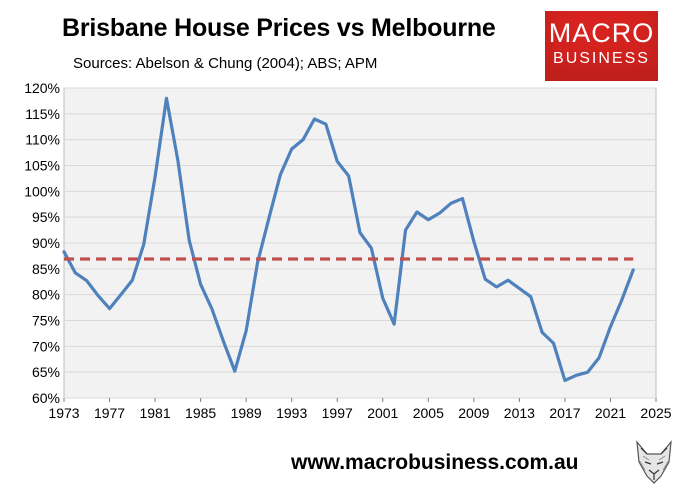  What do you see at coordinates (42, 88) in the screenshot?
I see `y-tick-label: 120%` at bounding box center [42, 88].